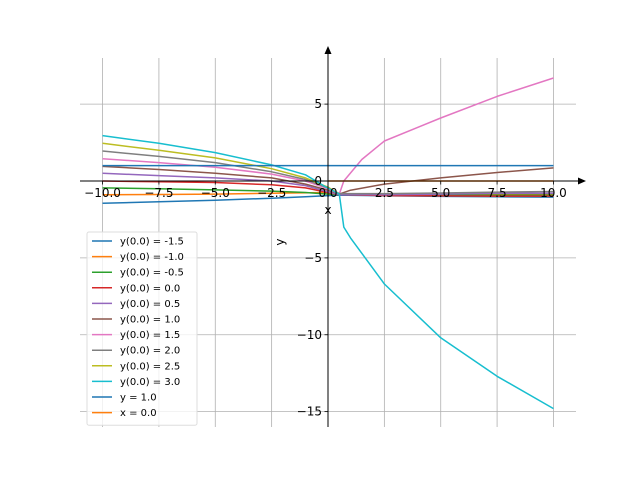 The width and height of the screenshot is (640, 480). Describe the element at coordinates (150, 366) in the screenshot. I see `legend-entry: y(0.0) = 2.5` at that location.